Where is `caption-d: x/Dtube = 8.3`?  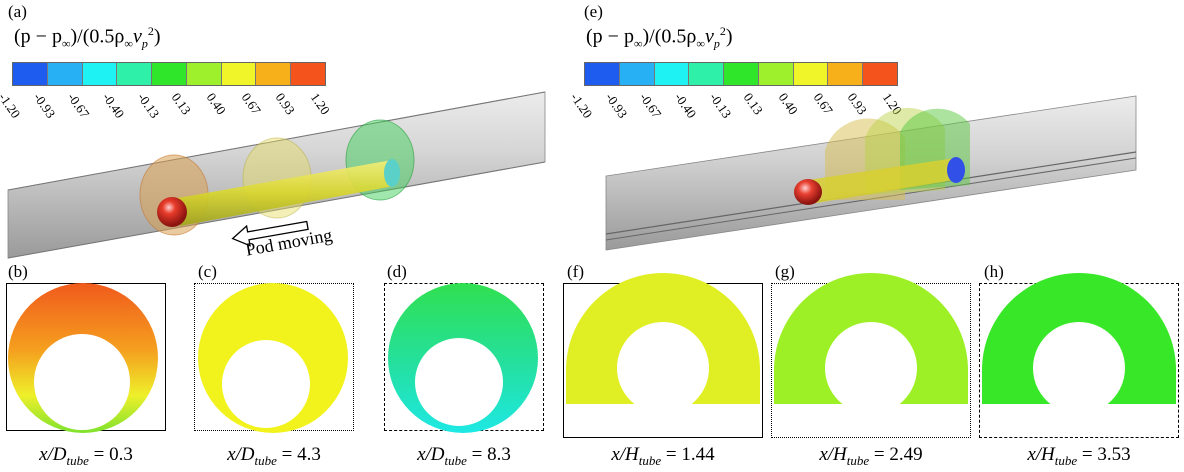
caption-d: x/Dtube = 8.3 is located at coordinates (464, 456).